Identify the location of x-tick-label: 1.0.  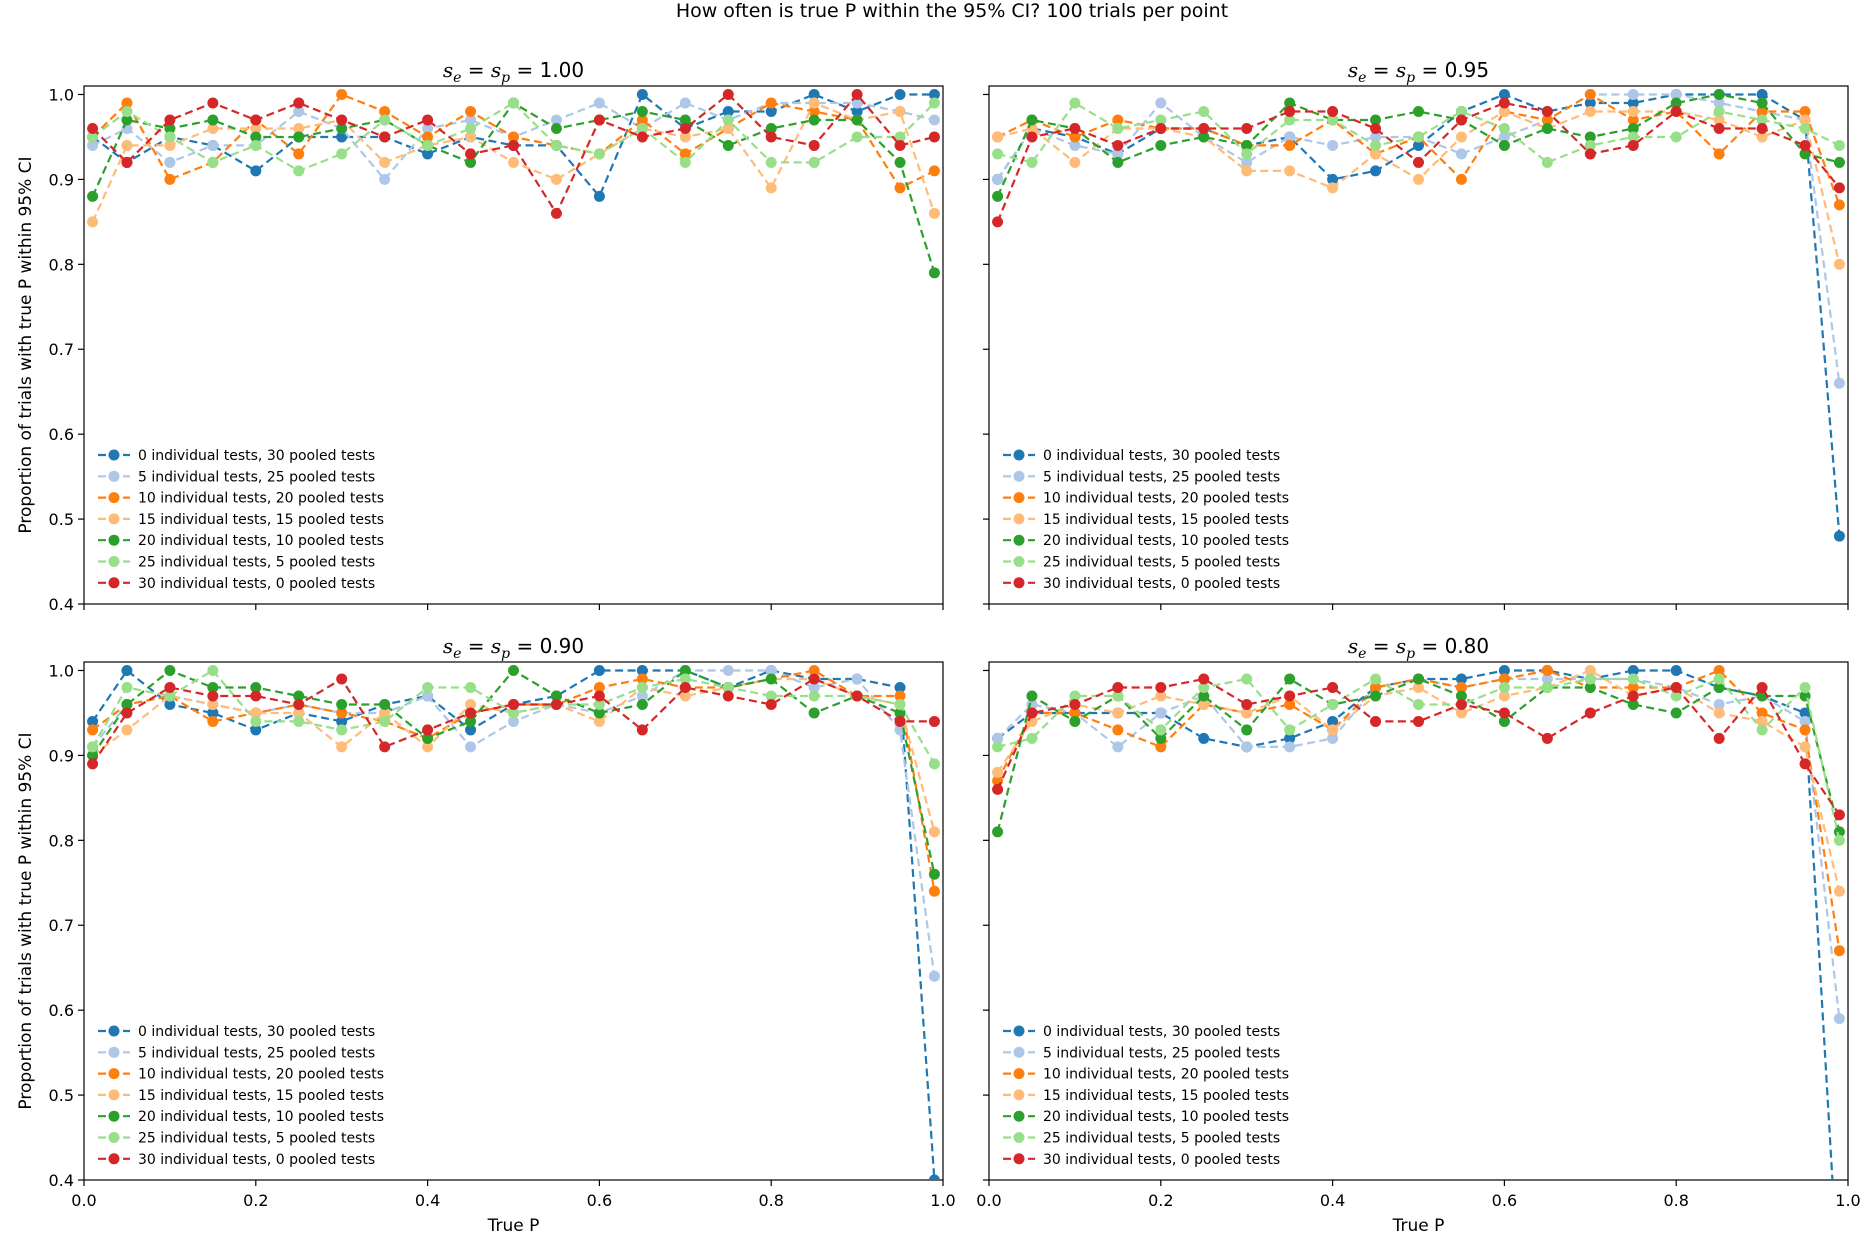
(1847, 1200).